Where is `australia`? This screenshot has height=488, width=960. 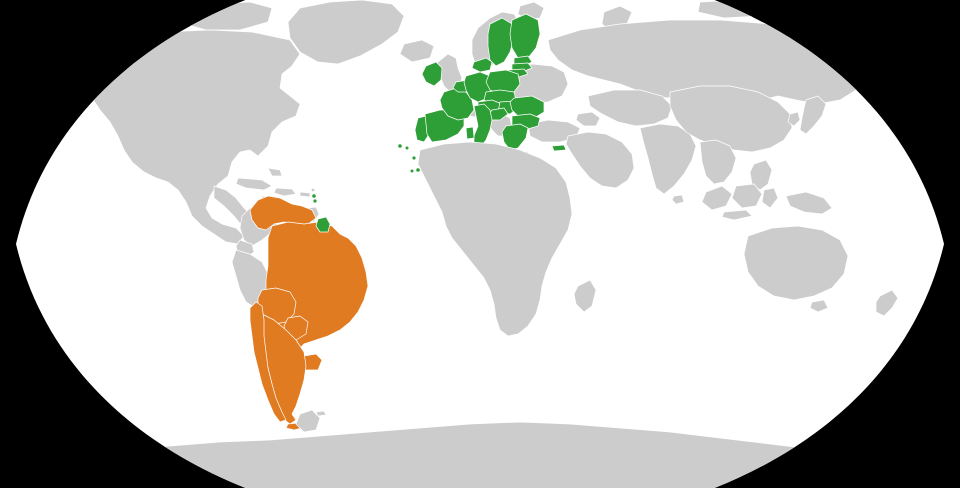 australia is located at coordinates (796, 263).